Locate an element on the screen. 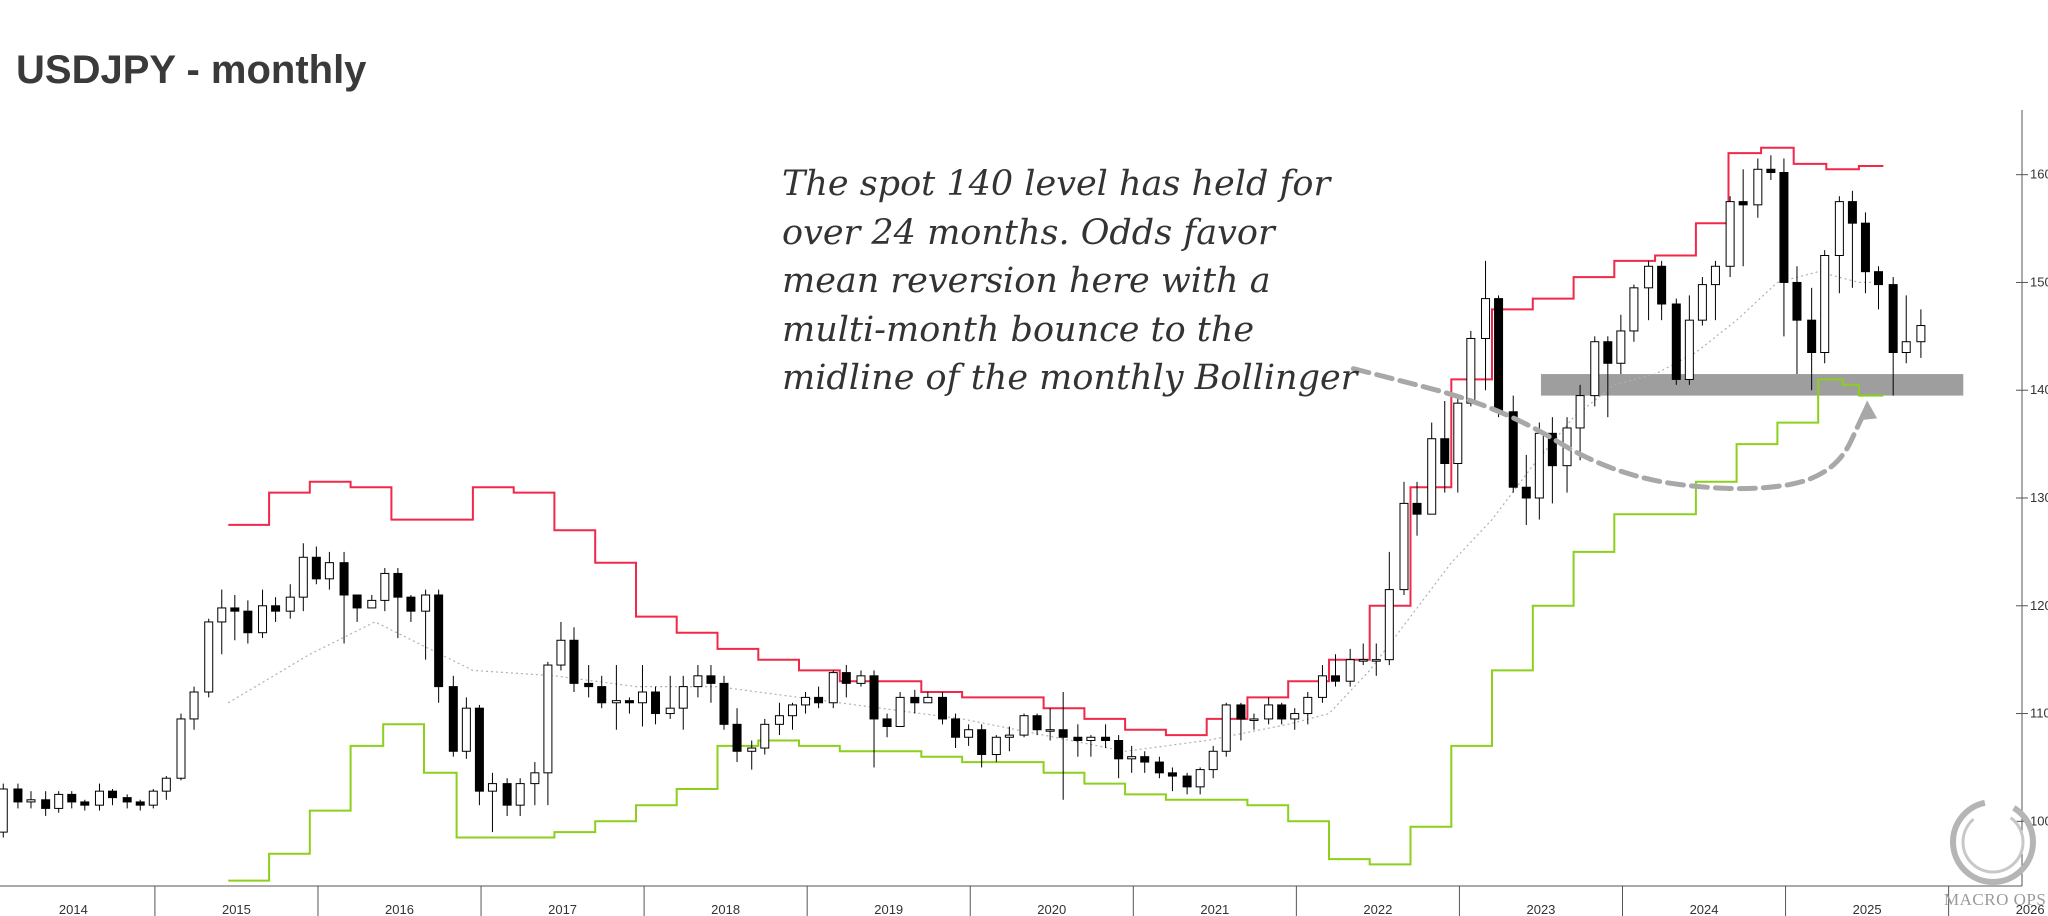 This screenshot has height=916, width=2048. x-tick-label: 2022 is located at coordinates (1377, 909).